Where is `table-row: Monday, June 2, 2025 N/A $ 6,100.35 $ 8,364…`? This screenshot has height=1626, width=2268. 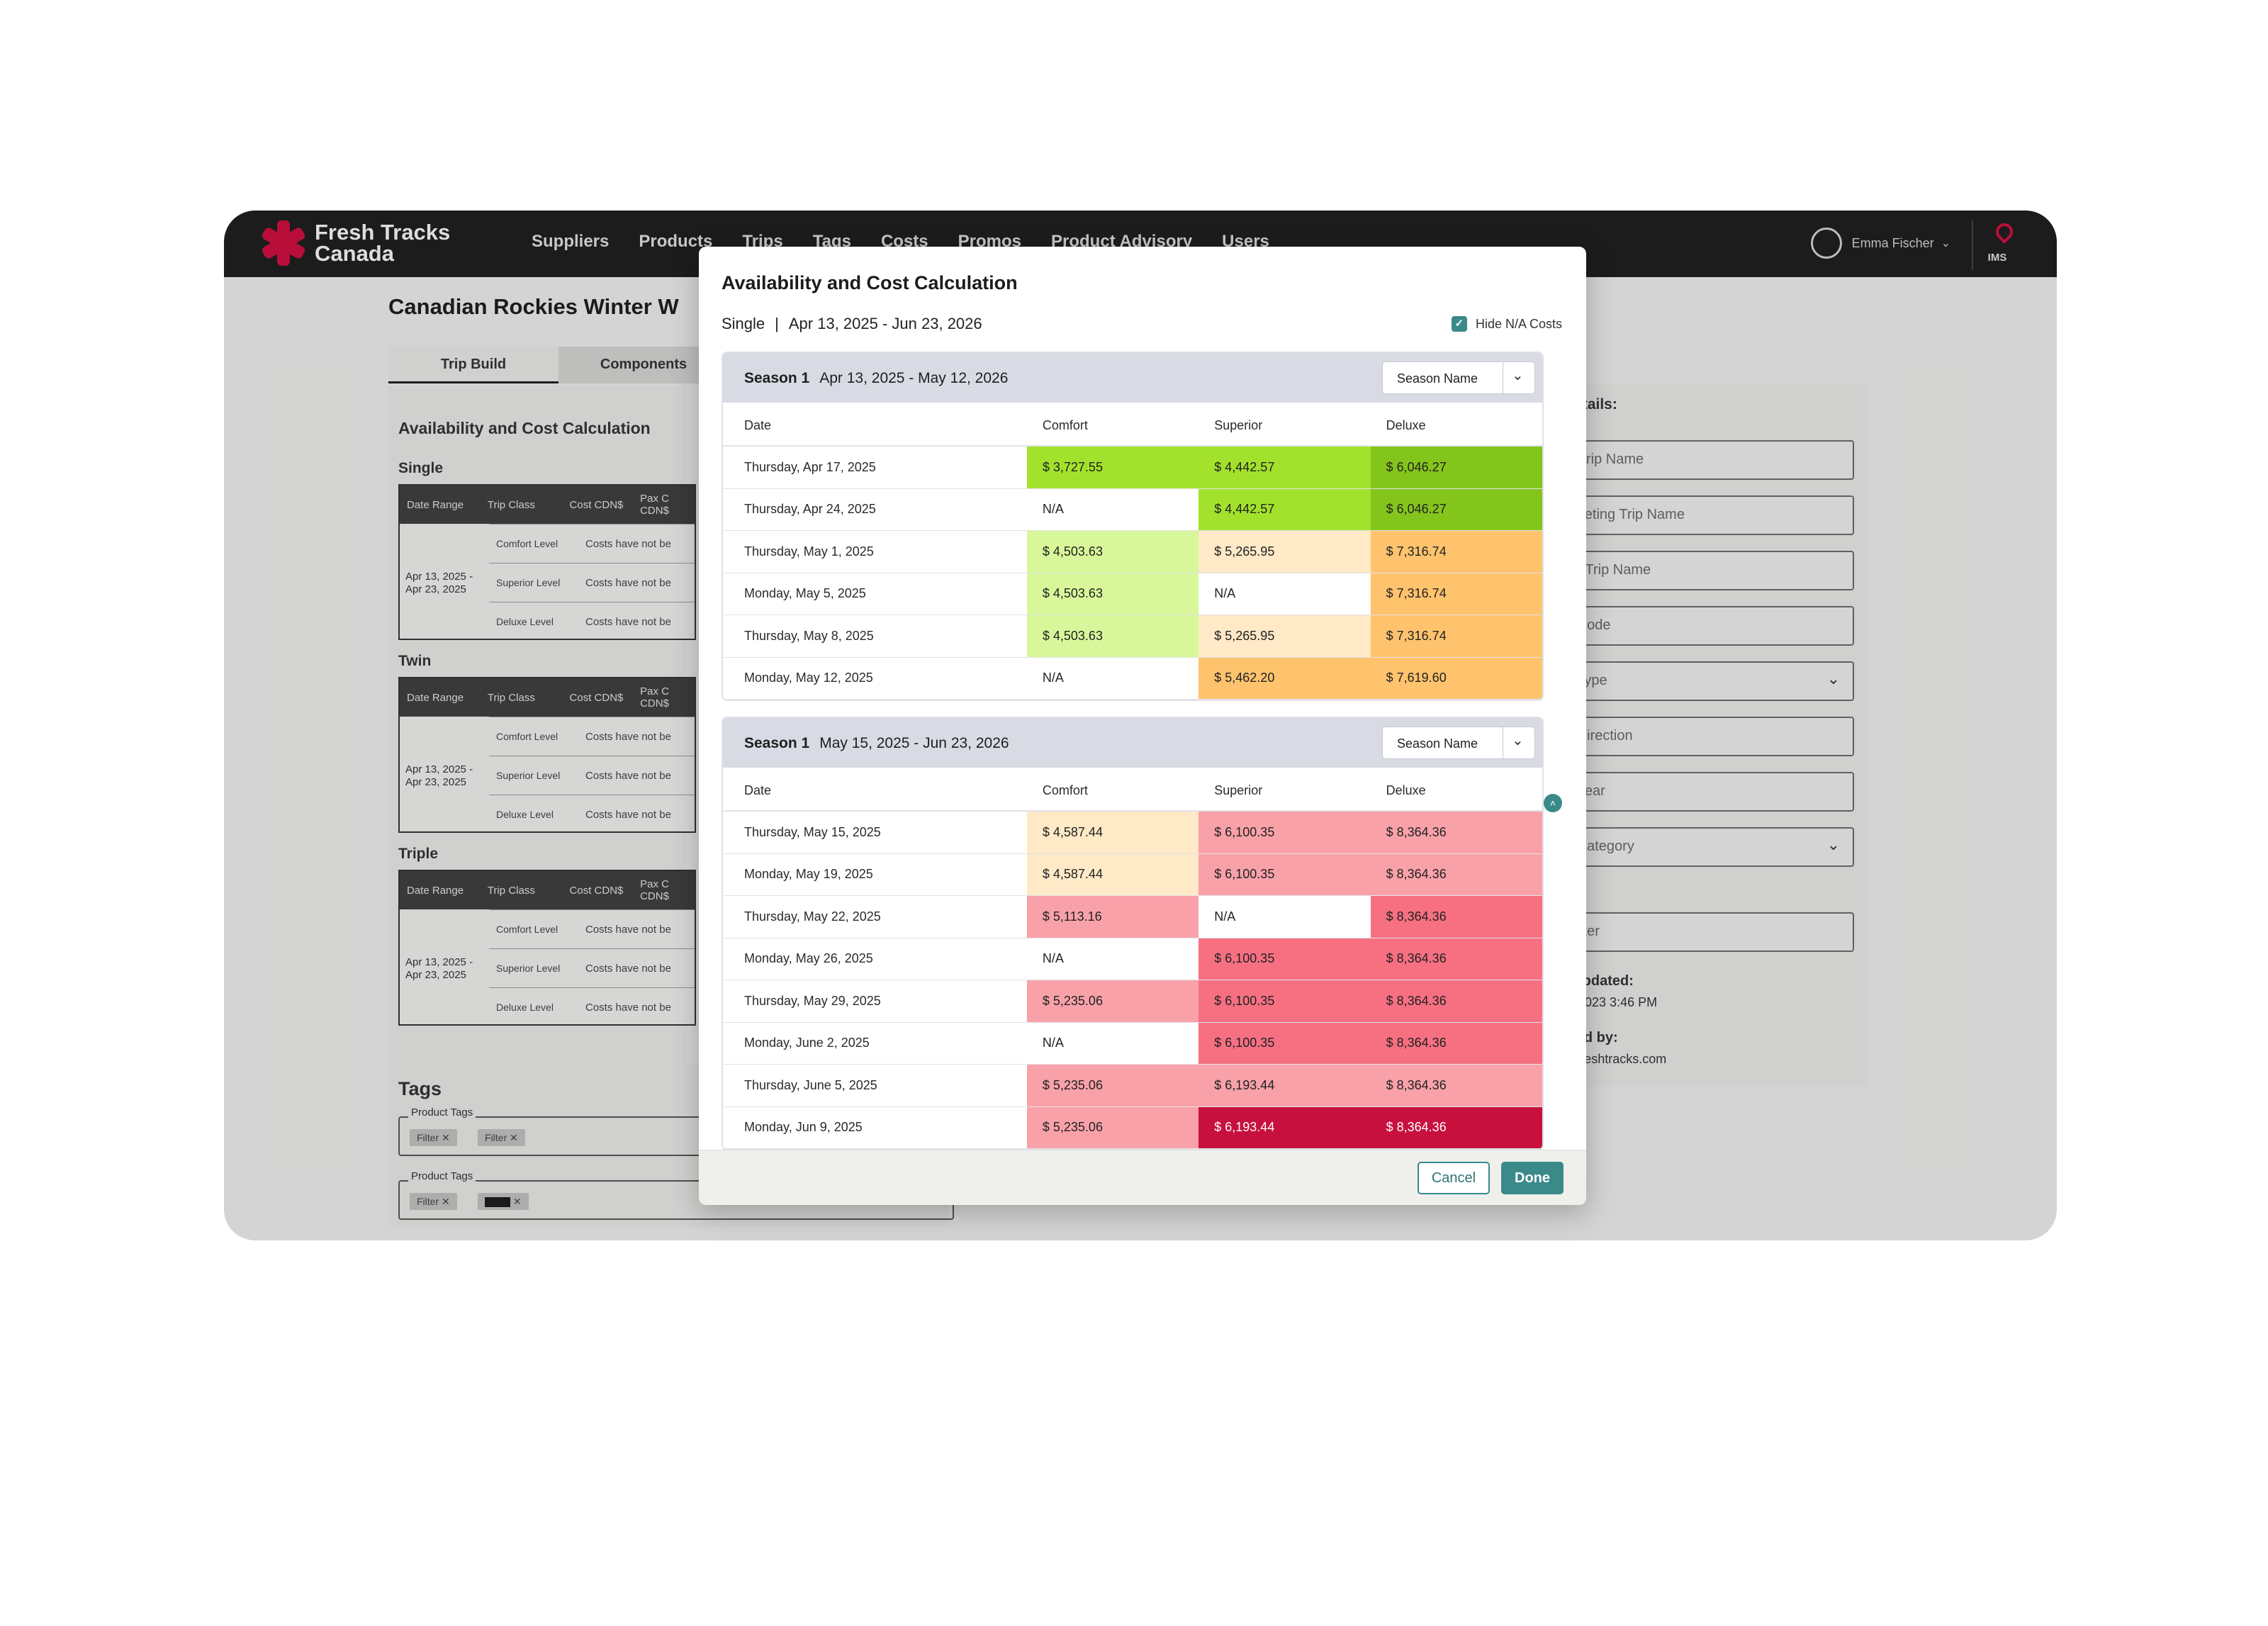
table-row: Monday, June 2, 2025 N/A $ 6,100.35 $ 8,364… is located at coordinates (1132, 1043).